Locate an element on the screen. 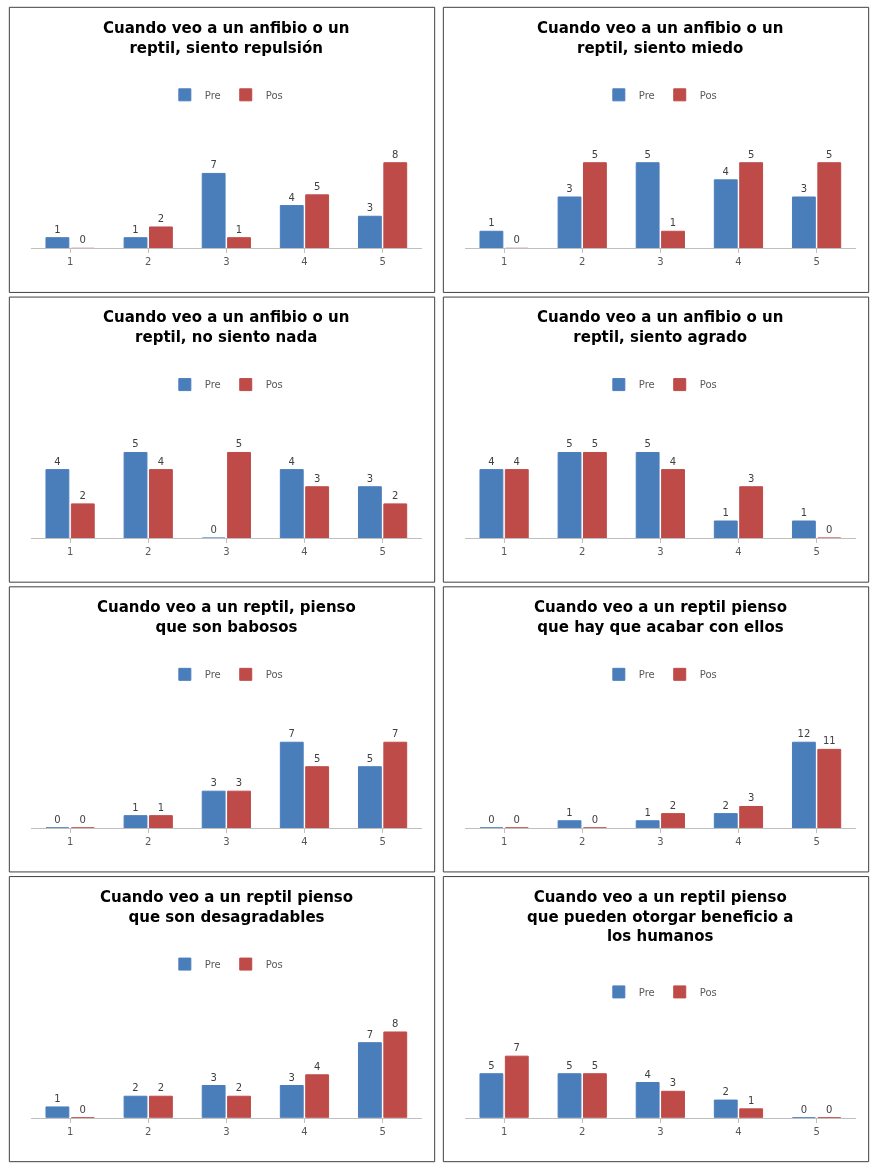 This screenshot has height=1169, width=878. data-label: 8 is located at coordinates (395, 154).